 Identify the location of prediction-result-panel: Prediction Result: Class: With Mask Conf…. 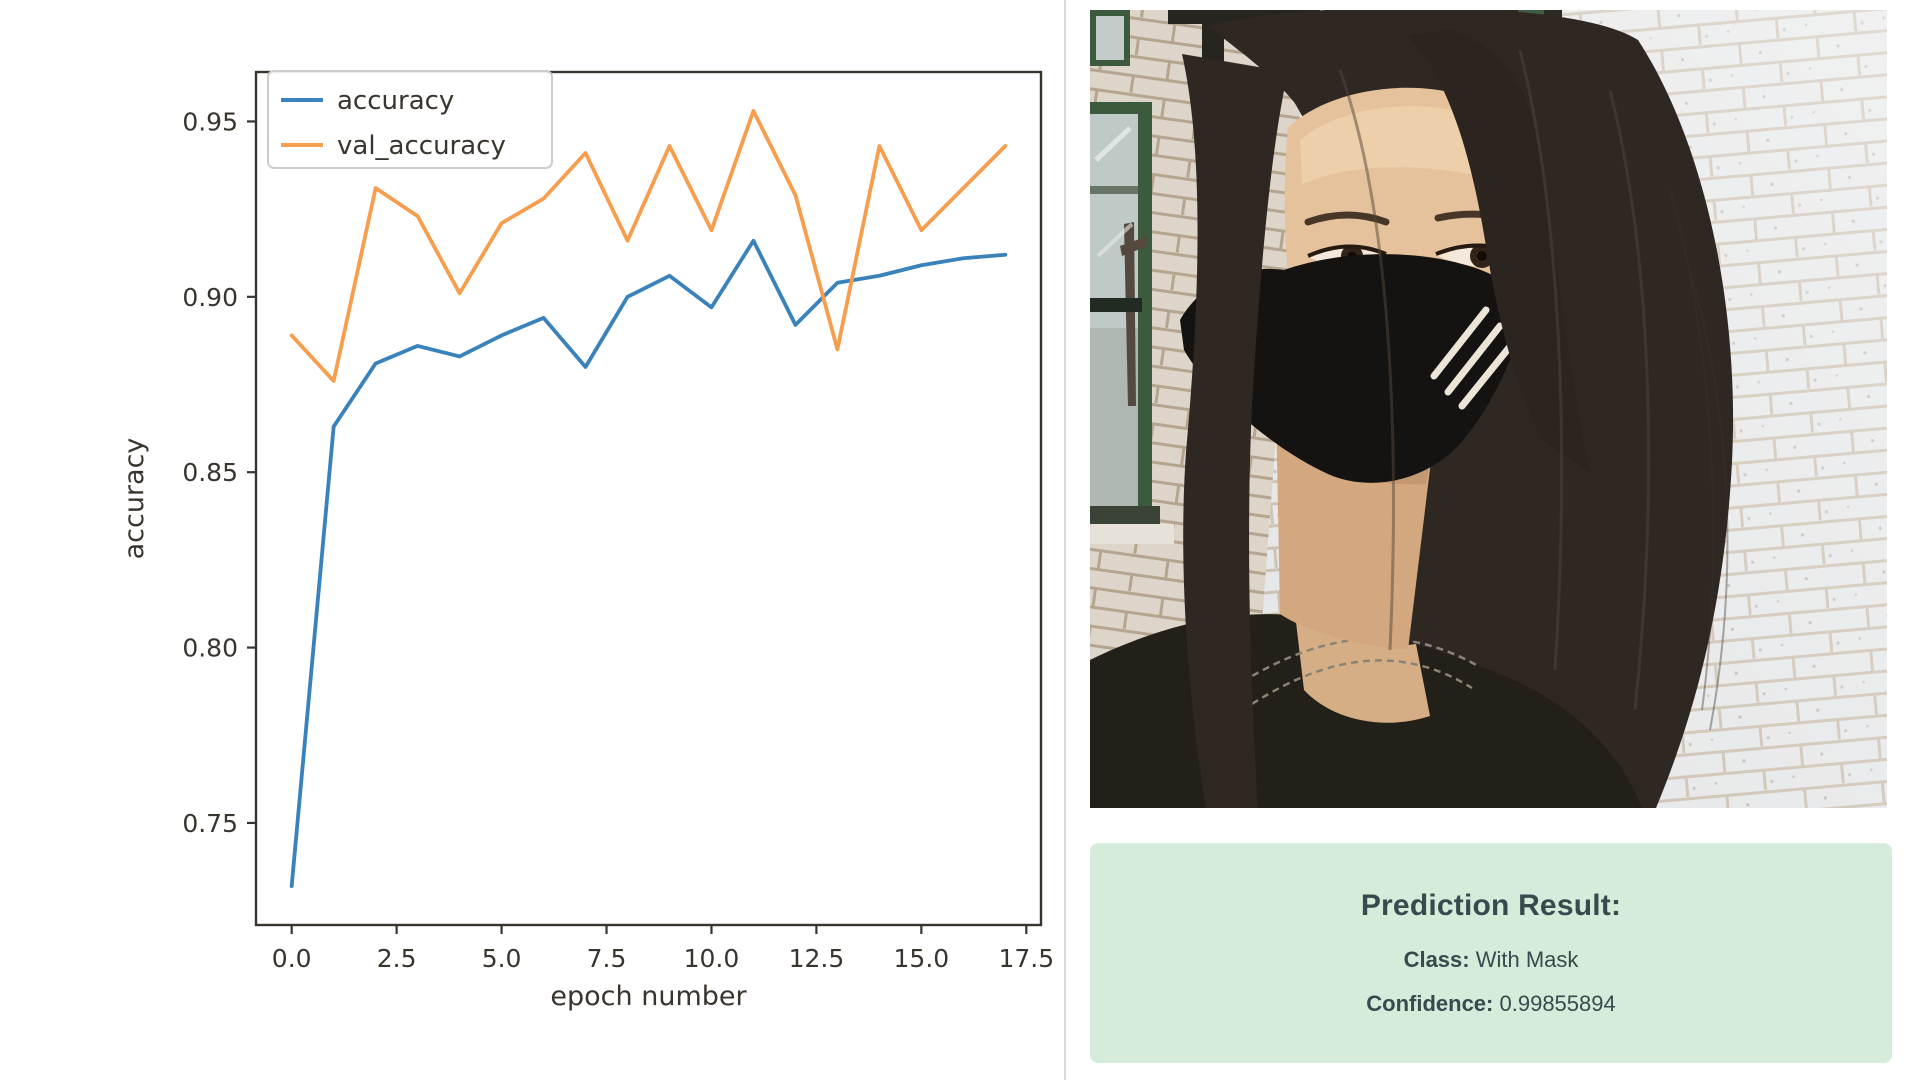
(1491, 953).